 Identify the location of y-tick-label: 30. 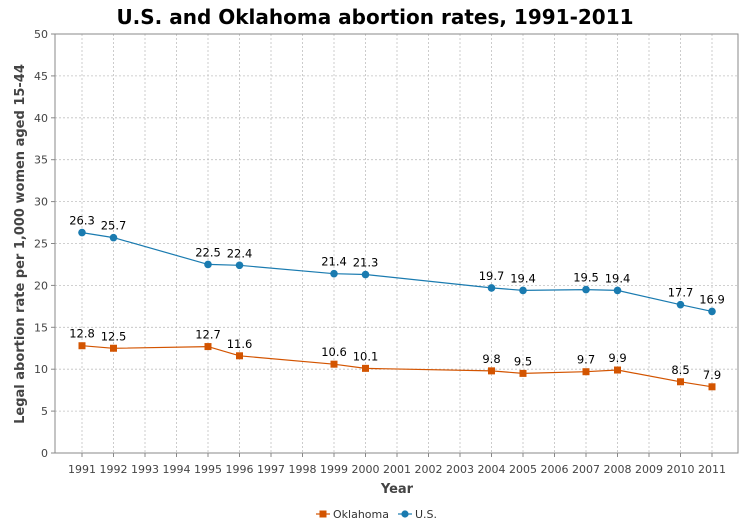
(41, 202).